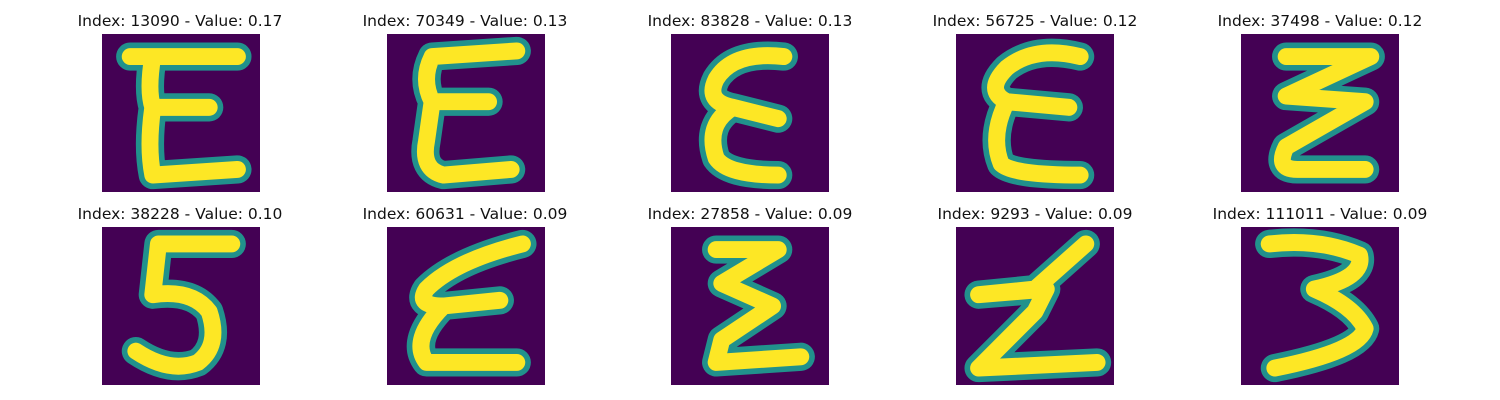  Describe the element at coordinates (1035, 214) in the screenshot. I see `panel-caption: Index: 9293 - Value: 0.09` at that location.